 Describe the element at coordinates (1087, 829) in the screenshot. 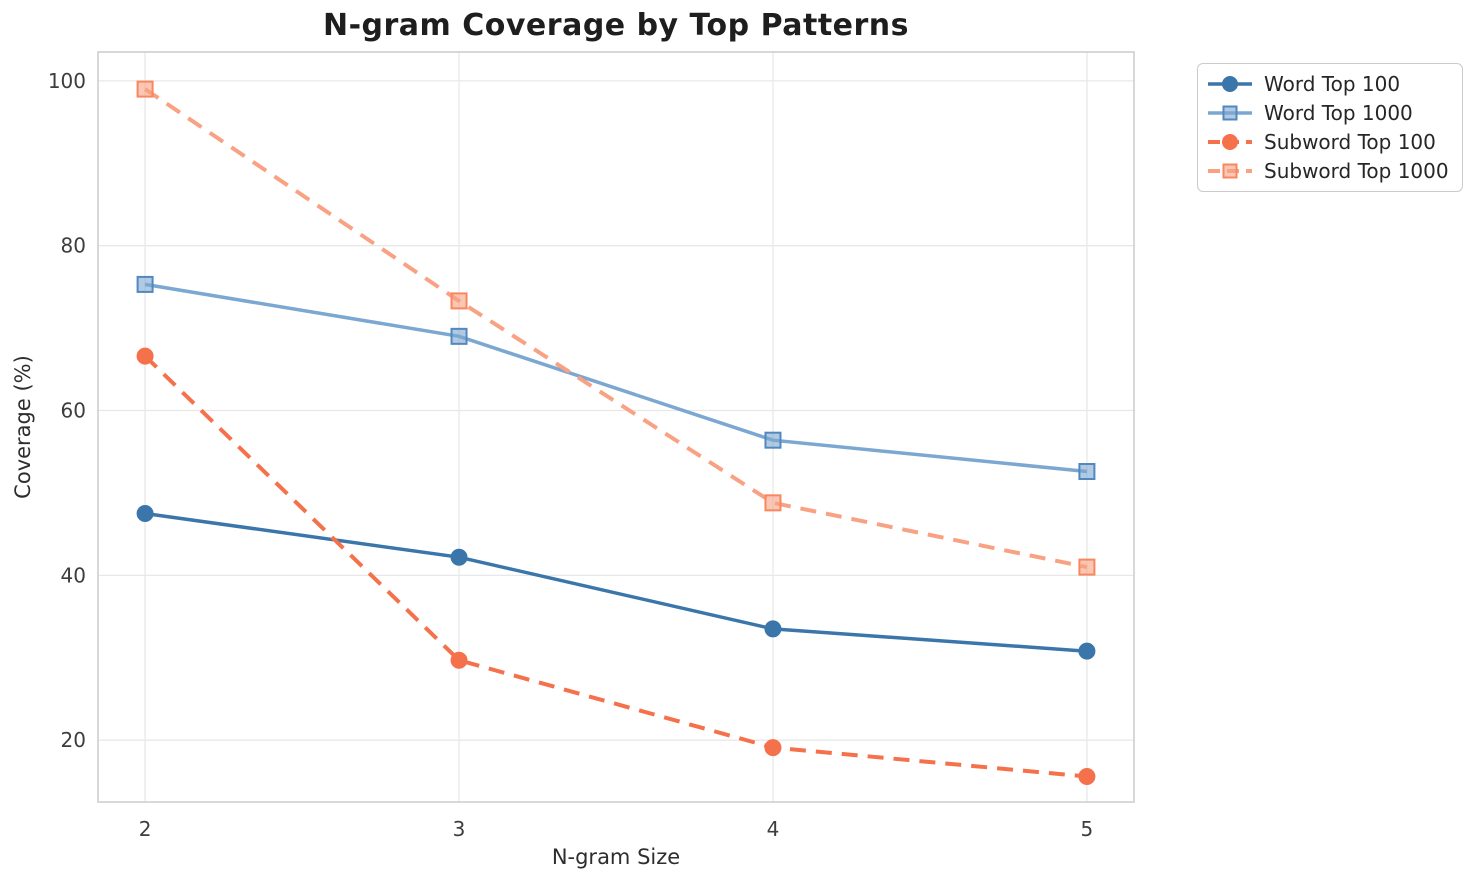

I see `x-tick-label: 5` at that location.